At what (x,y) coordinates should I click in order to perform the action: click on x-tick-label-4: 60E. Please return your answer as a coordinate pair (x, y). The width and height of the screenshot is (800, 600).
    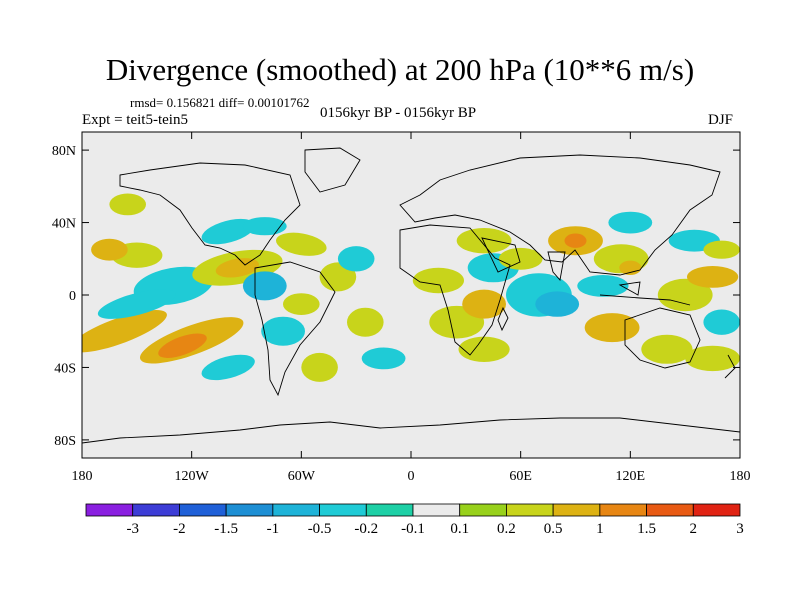
    Looking at the image, I should click on (520, 476).